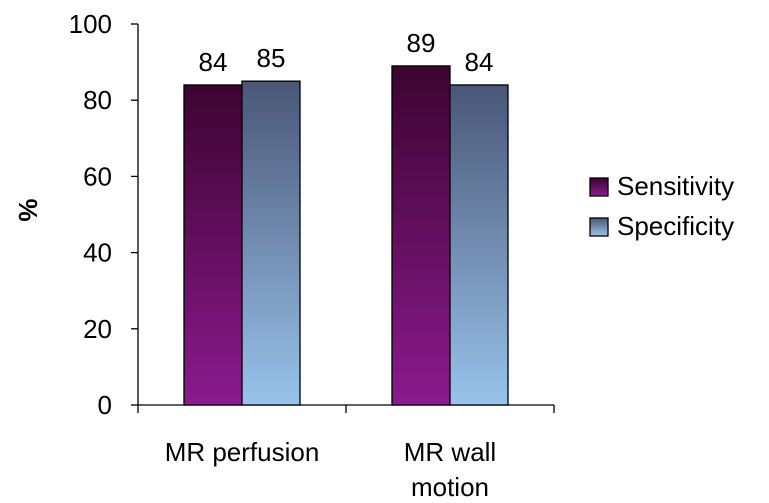 This screenshot has height=503, width=769. Describe the element at coordinates (90, 24) in the screenshot. I see `y-tick-label: 100` at that location.